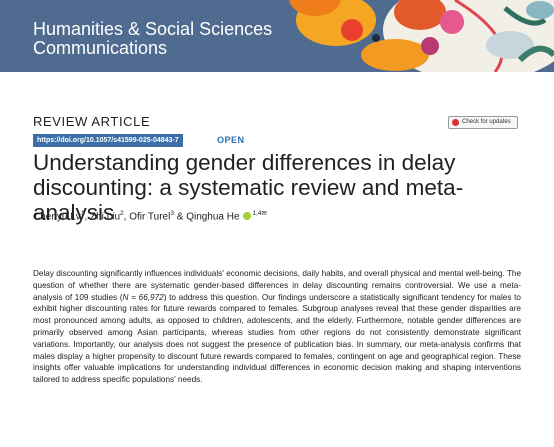 The width and height of the screenshot is (554, 447). Describe the element at coordinates (259, 213) in the screenshot. I see `author-affiliation: 1,4✉` at that location.